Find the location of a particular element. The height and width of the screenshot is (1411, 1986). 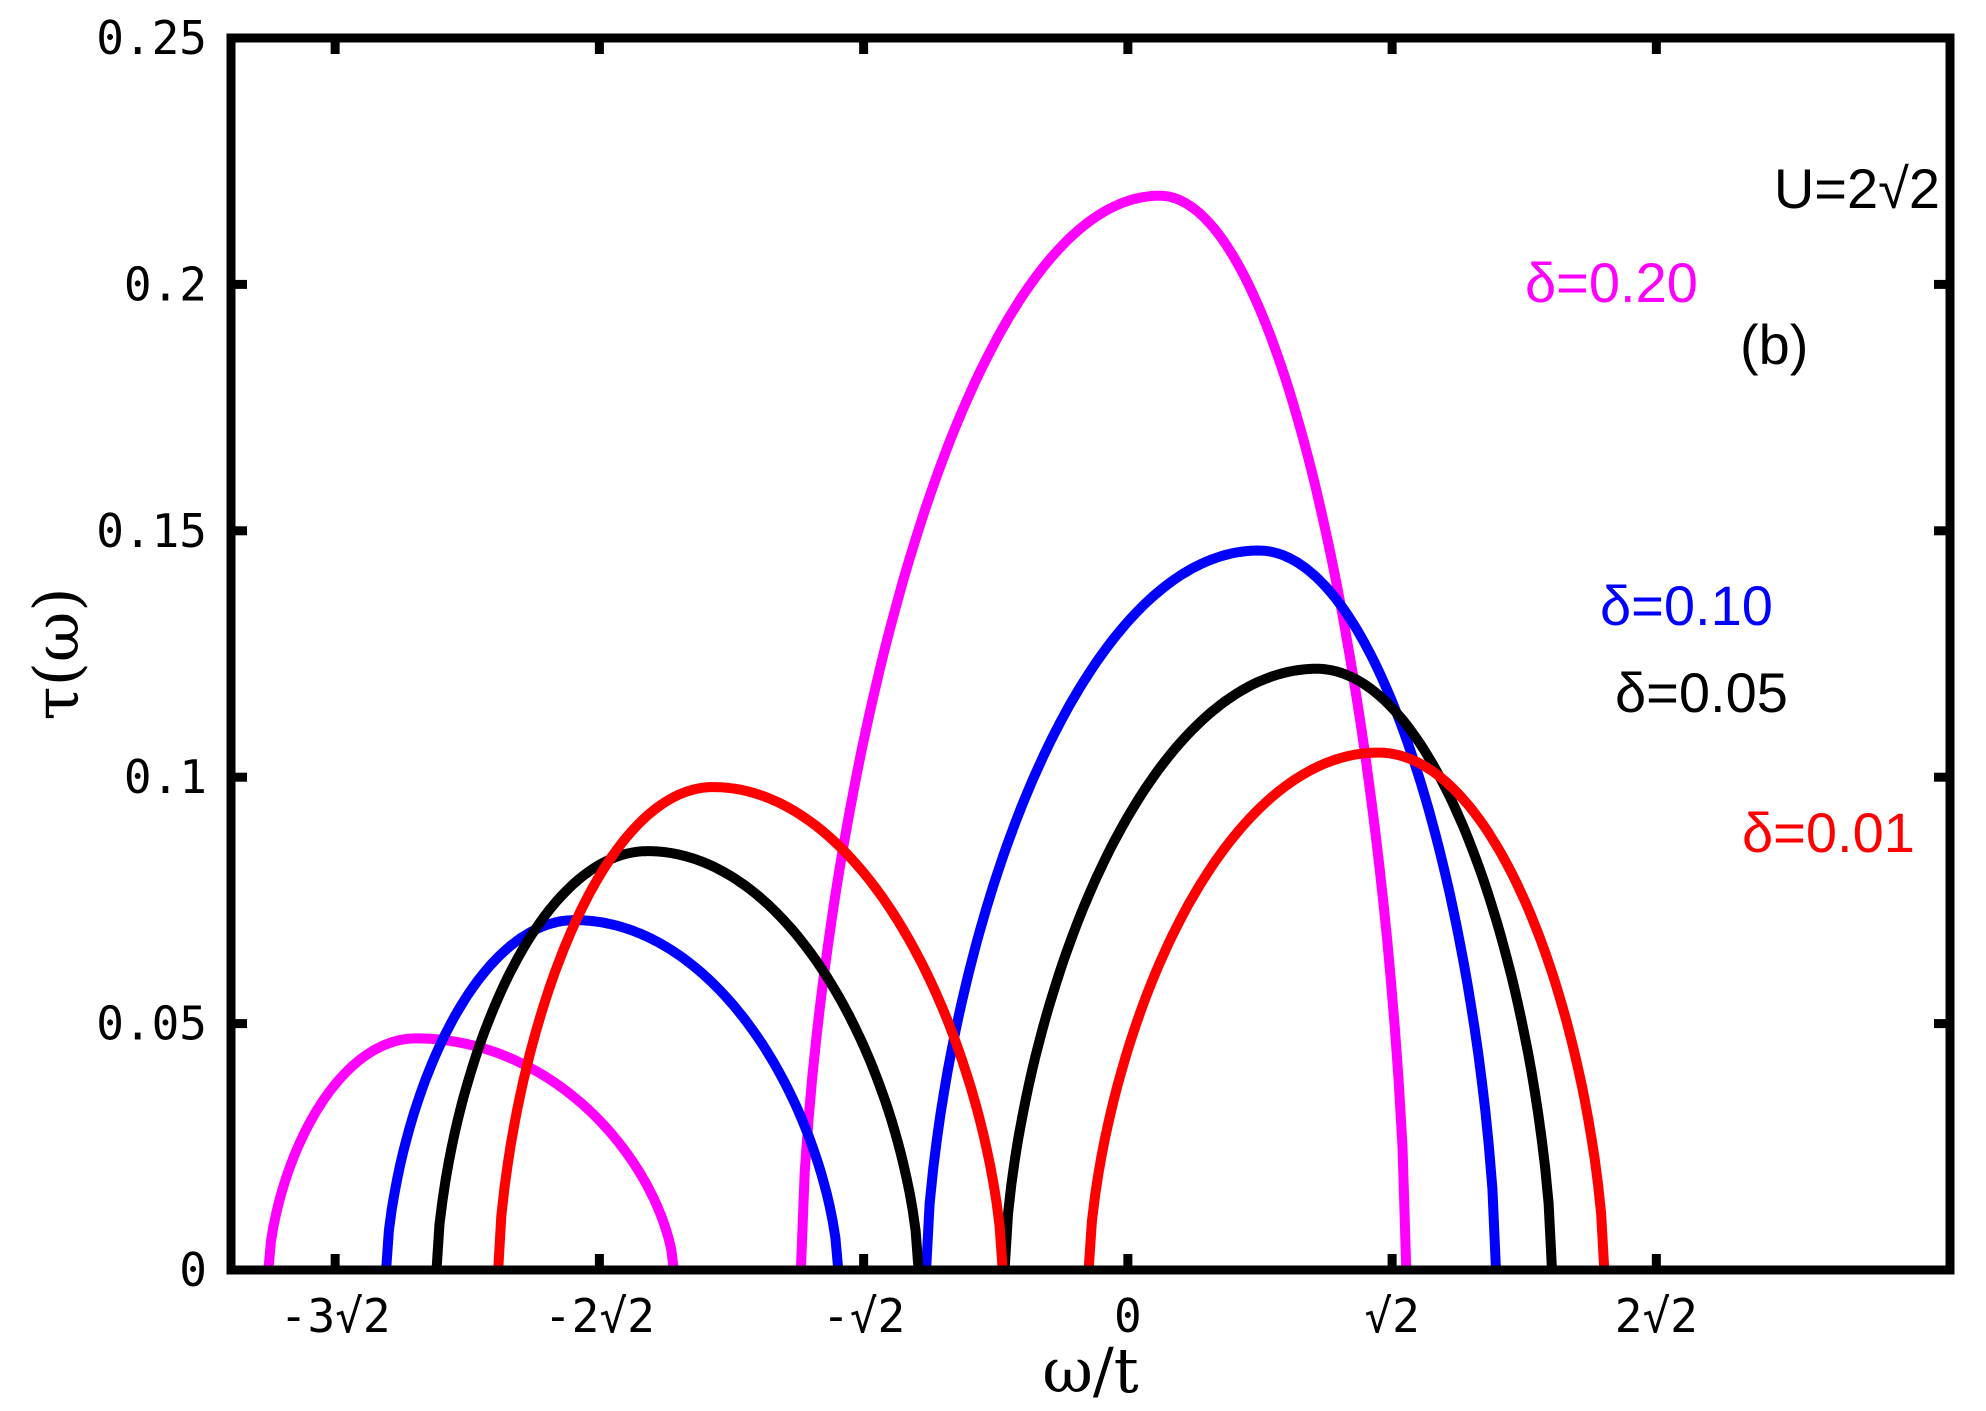

annotation-b: (b) is located at coordinates (1774, 344).